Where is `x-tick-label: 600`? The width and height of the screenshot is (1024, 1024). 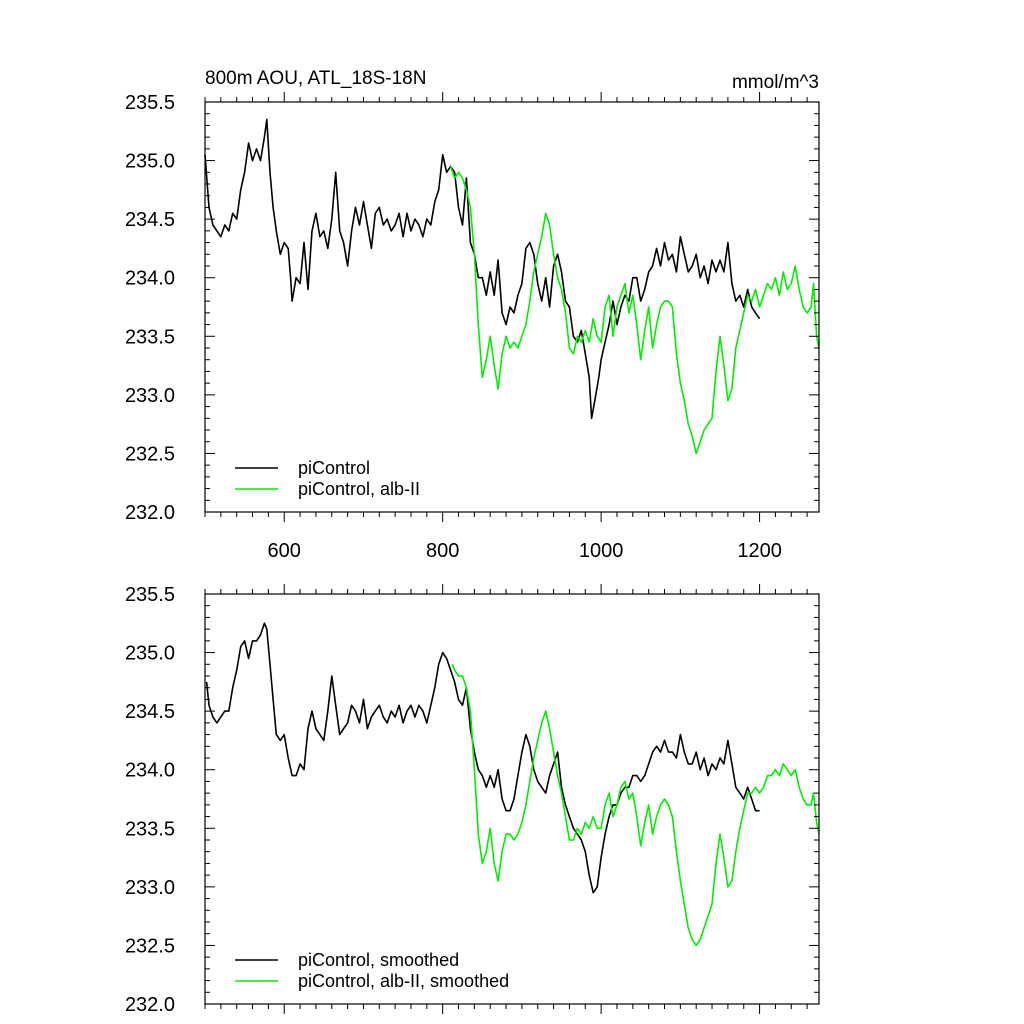 x-tick-label: 600 is located at coordinates (284, 551).